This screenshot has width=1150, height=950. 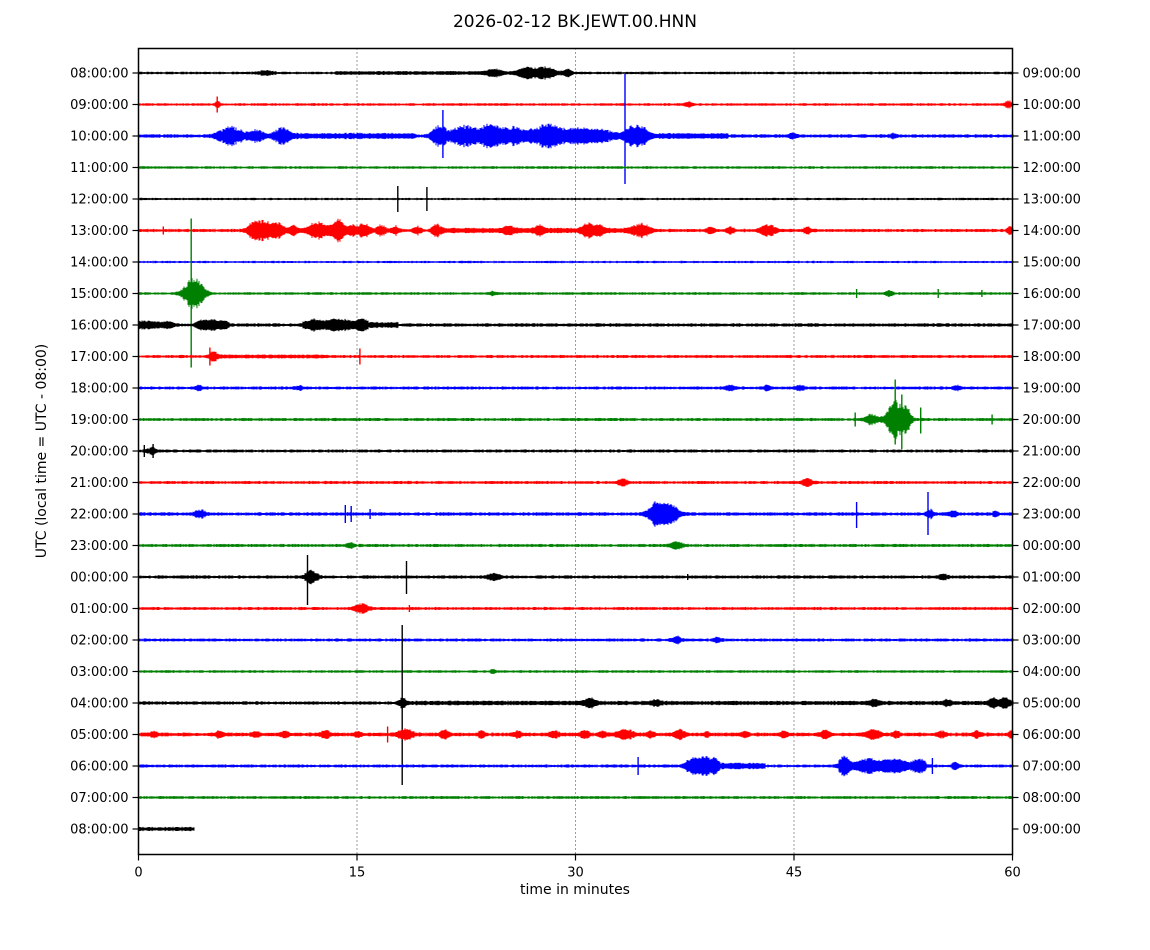 I want to click on left-time-label: 16:00:00, so click(x=99, y=326).